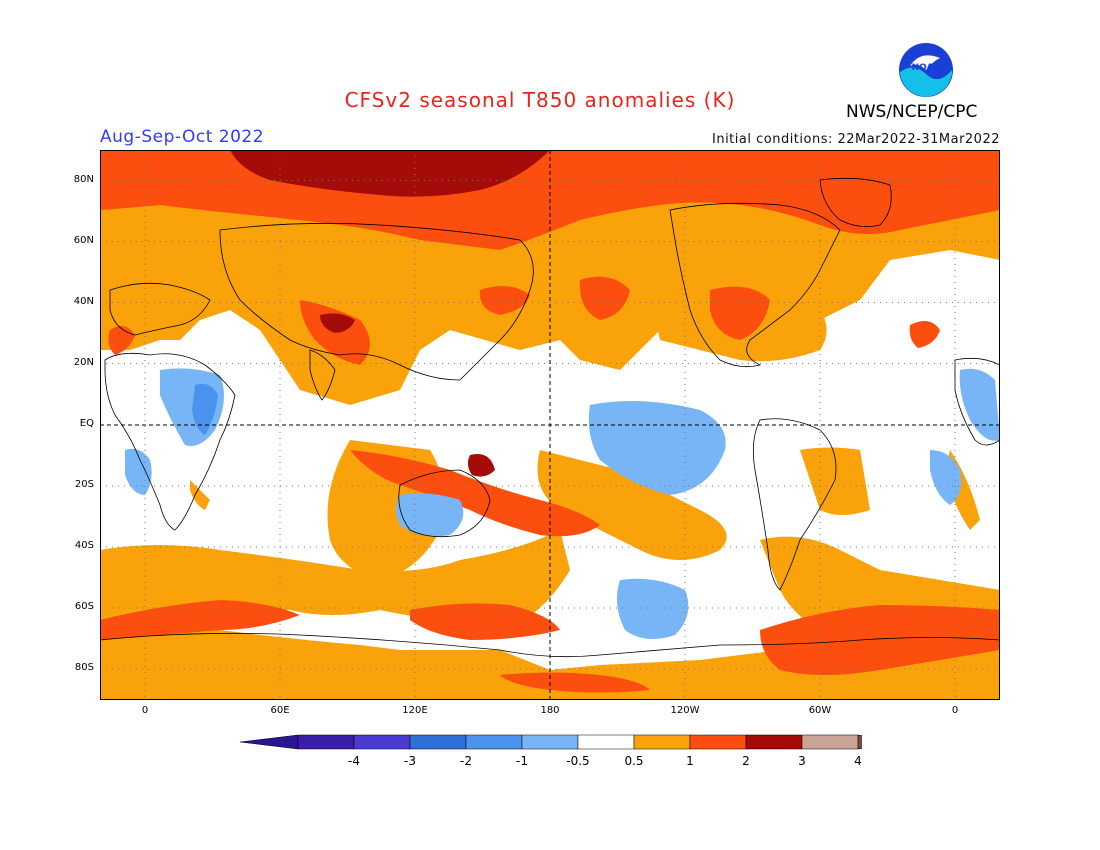 The image size is (1100, 850). I want to click on colorbar: -4 -3 -2 -1 -0.5 0.5 1 2 3 4, so click(550, 751).